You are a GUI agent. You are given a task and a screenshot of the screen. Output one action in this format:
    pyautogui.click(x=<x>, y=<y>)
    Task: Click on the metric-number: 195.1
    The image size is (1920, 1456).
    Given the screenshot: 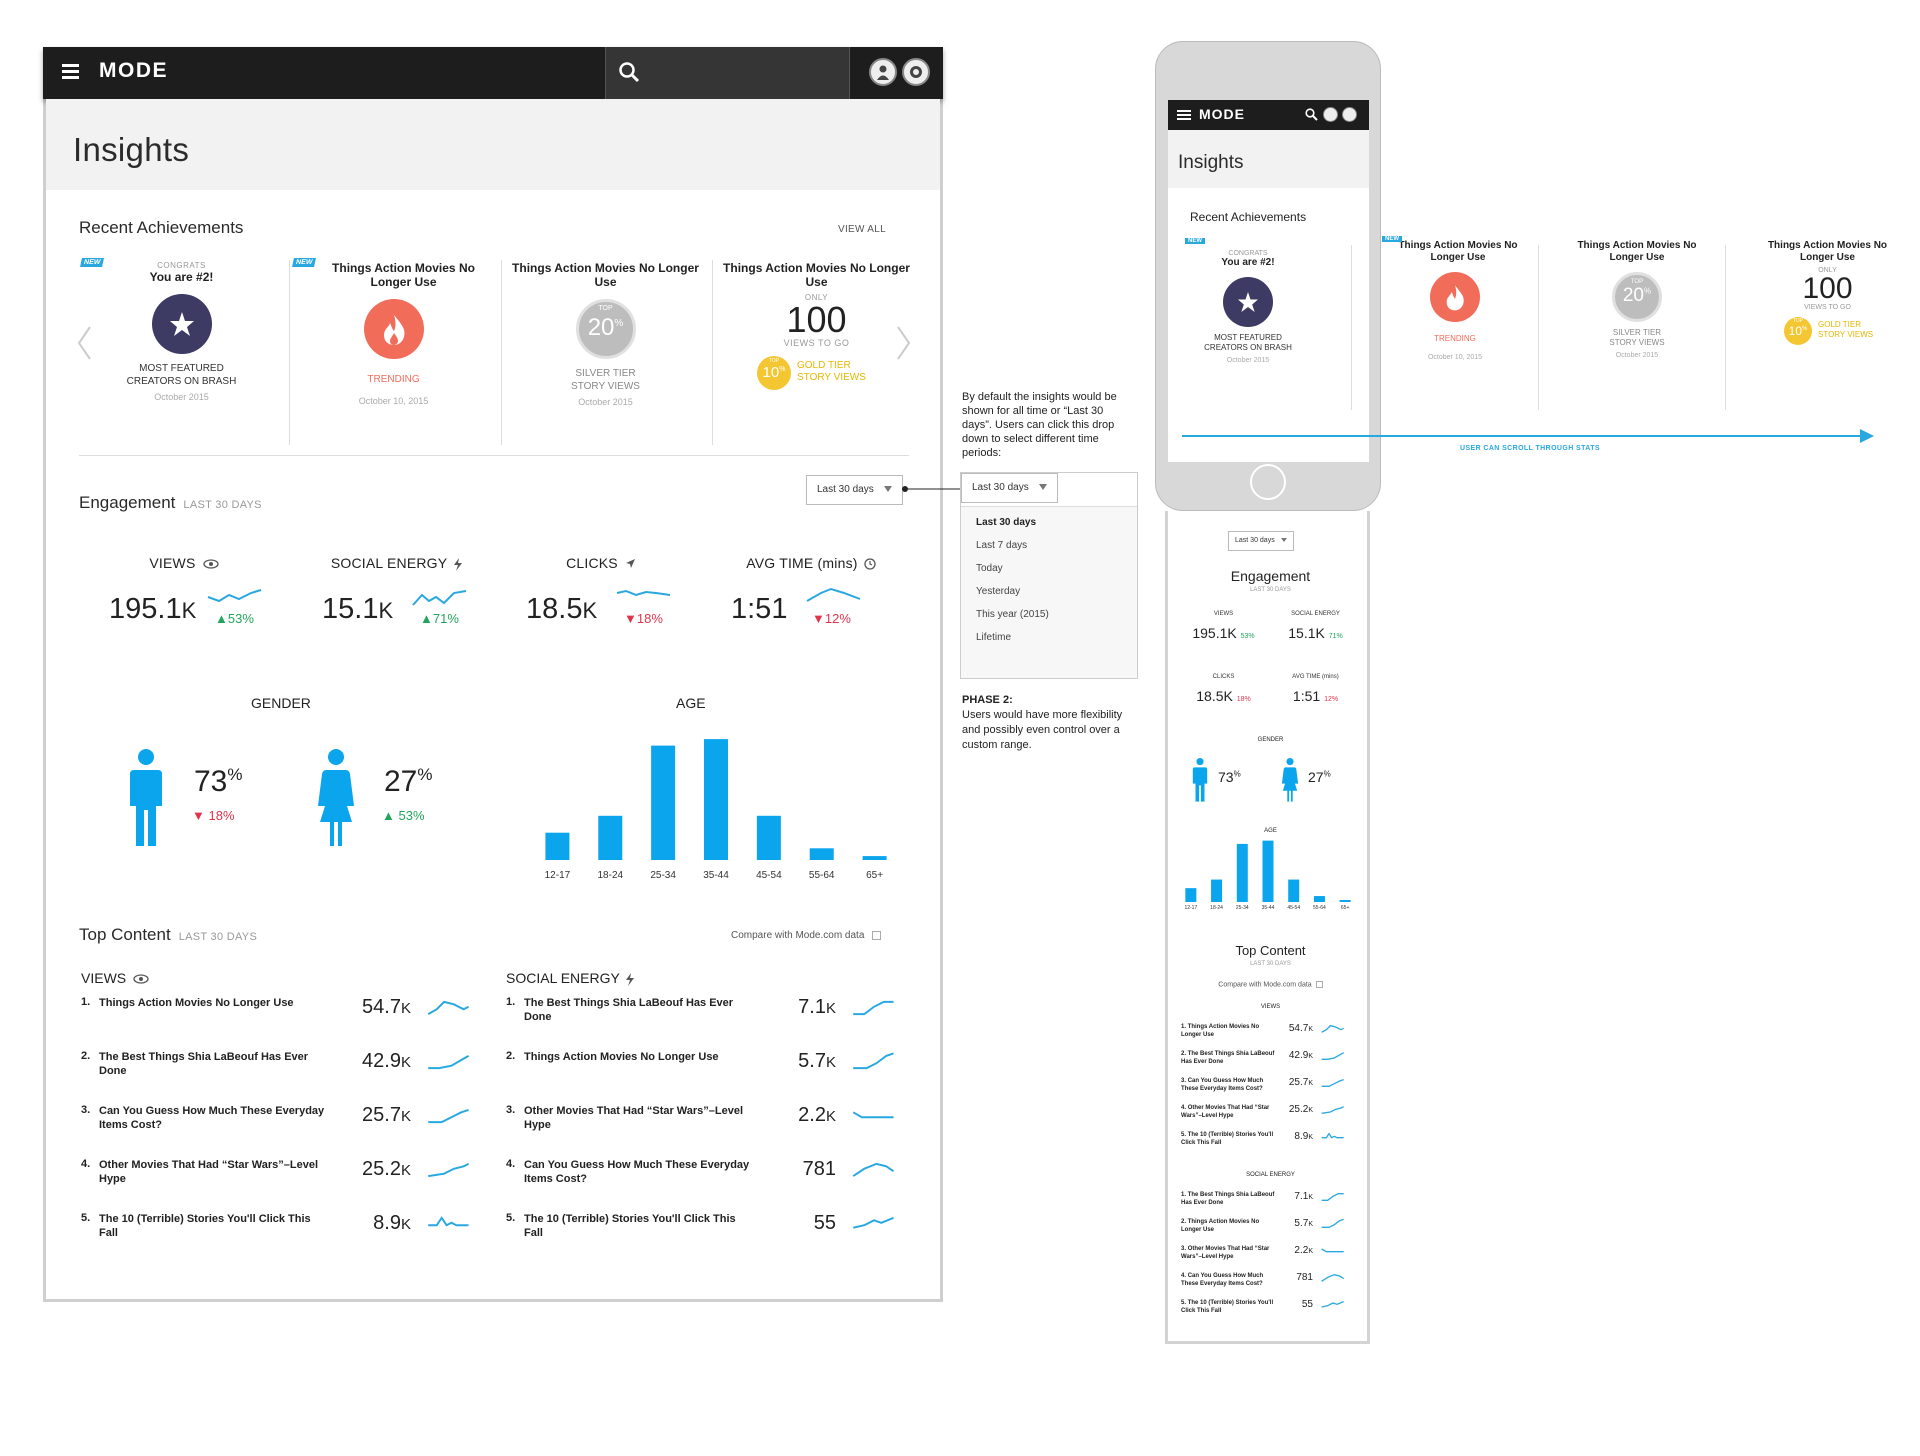 What is the action you would take?
    pyautogui.click(x=1210, y=633)
    